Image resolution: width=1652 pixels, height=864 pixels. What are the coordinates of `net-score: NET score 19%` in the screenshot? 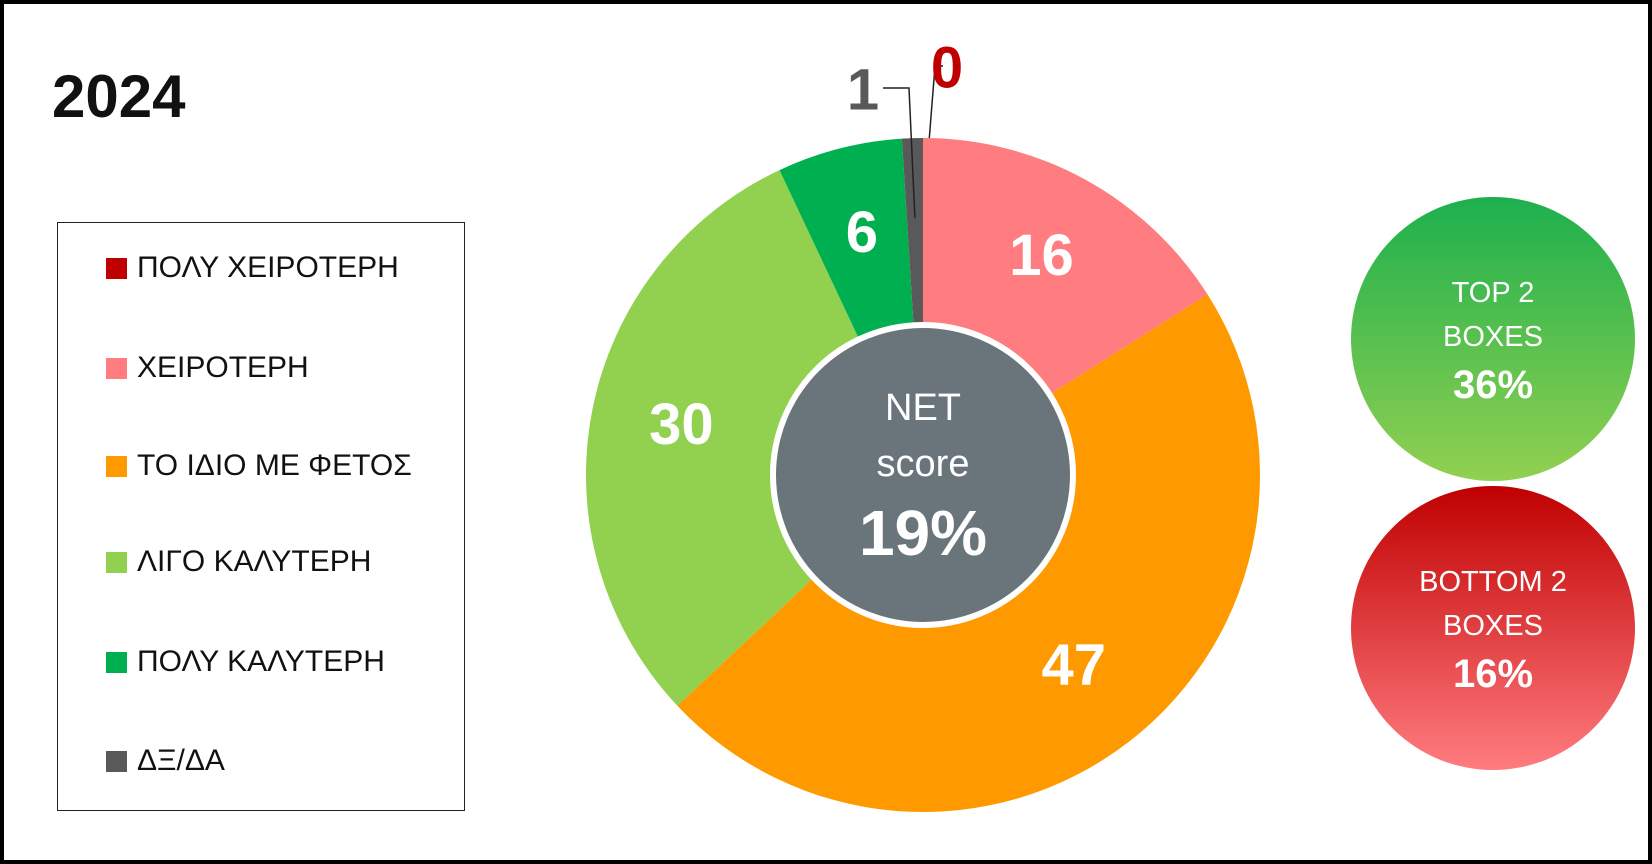 It's located at (923, 475).